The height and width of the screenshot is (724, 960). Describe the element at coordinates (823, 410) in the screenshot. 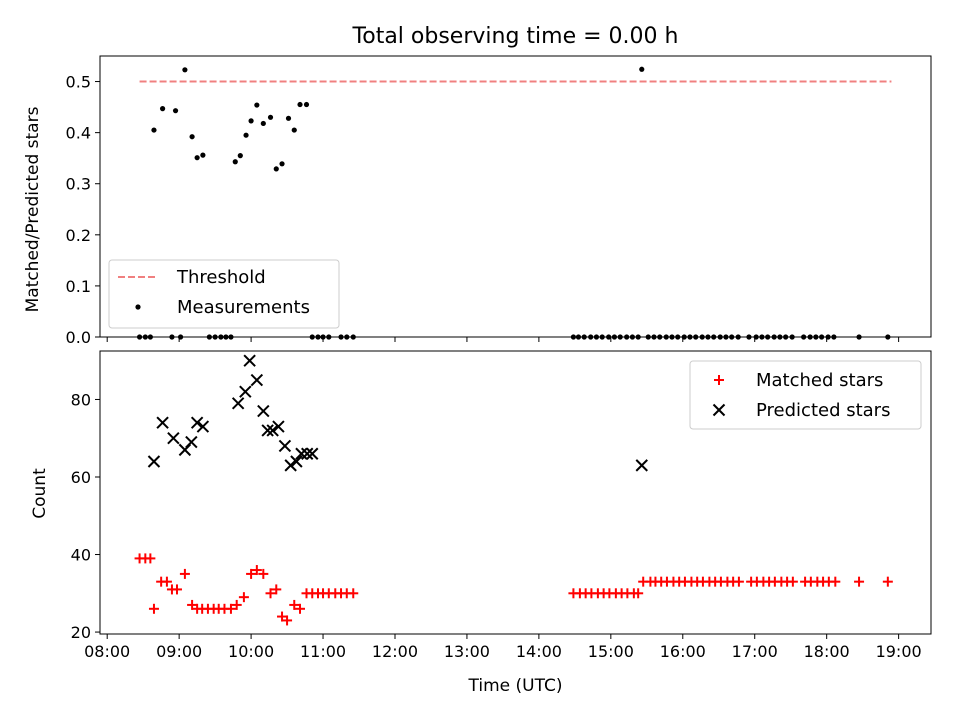

I see `legend-predicted-label: Predicted stars` at that location.